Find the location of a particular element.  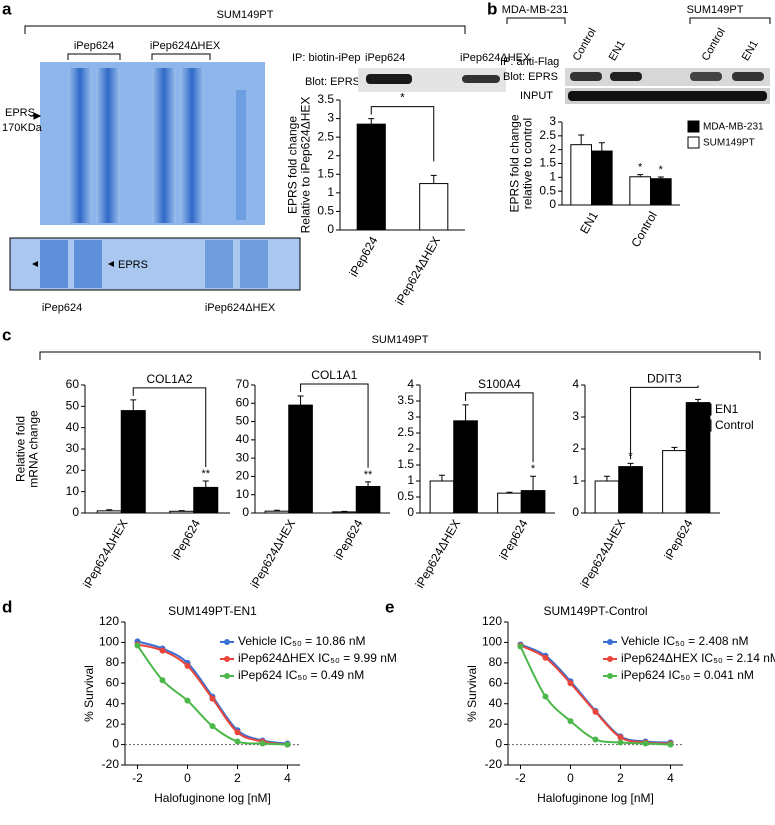

lane-label: Control is located at coordinates (585, 44).